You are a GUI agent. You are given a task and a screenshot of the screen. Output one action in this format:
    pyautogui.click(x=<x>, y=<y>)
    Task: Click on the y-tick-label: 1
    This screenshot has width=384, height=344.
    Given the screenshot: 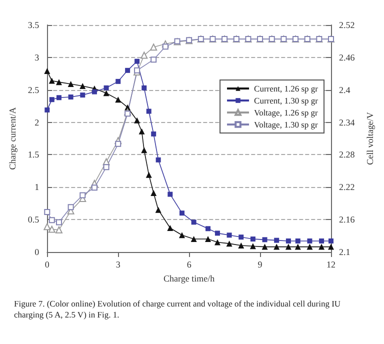 What is the action you would take?
    pyautogui.click(x=37, y=187)
    